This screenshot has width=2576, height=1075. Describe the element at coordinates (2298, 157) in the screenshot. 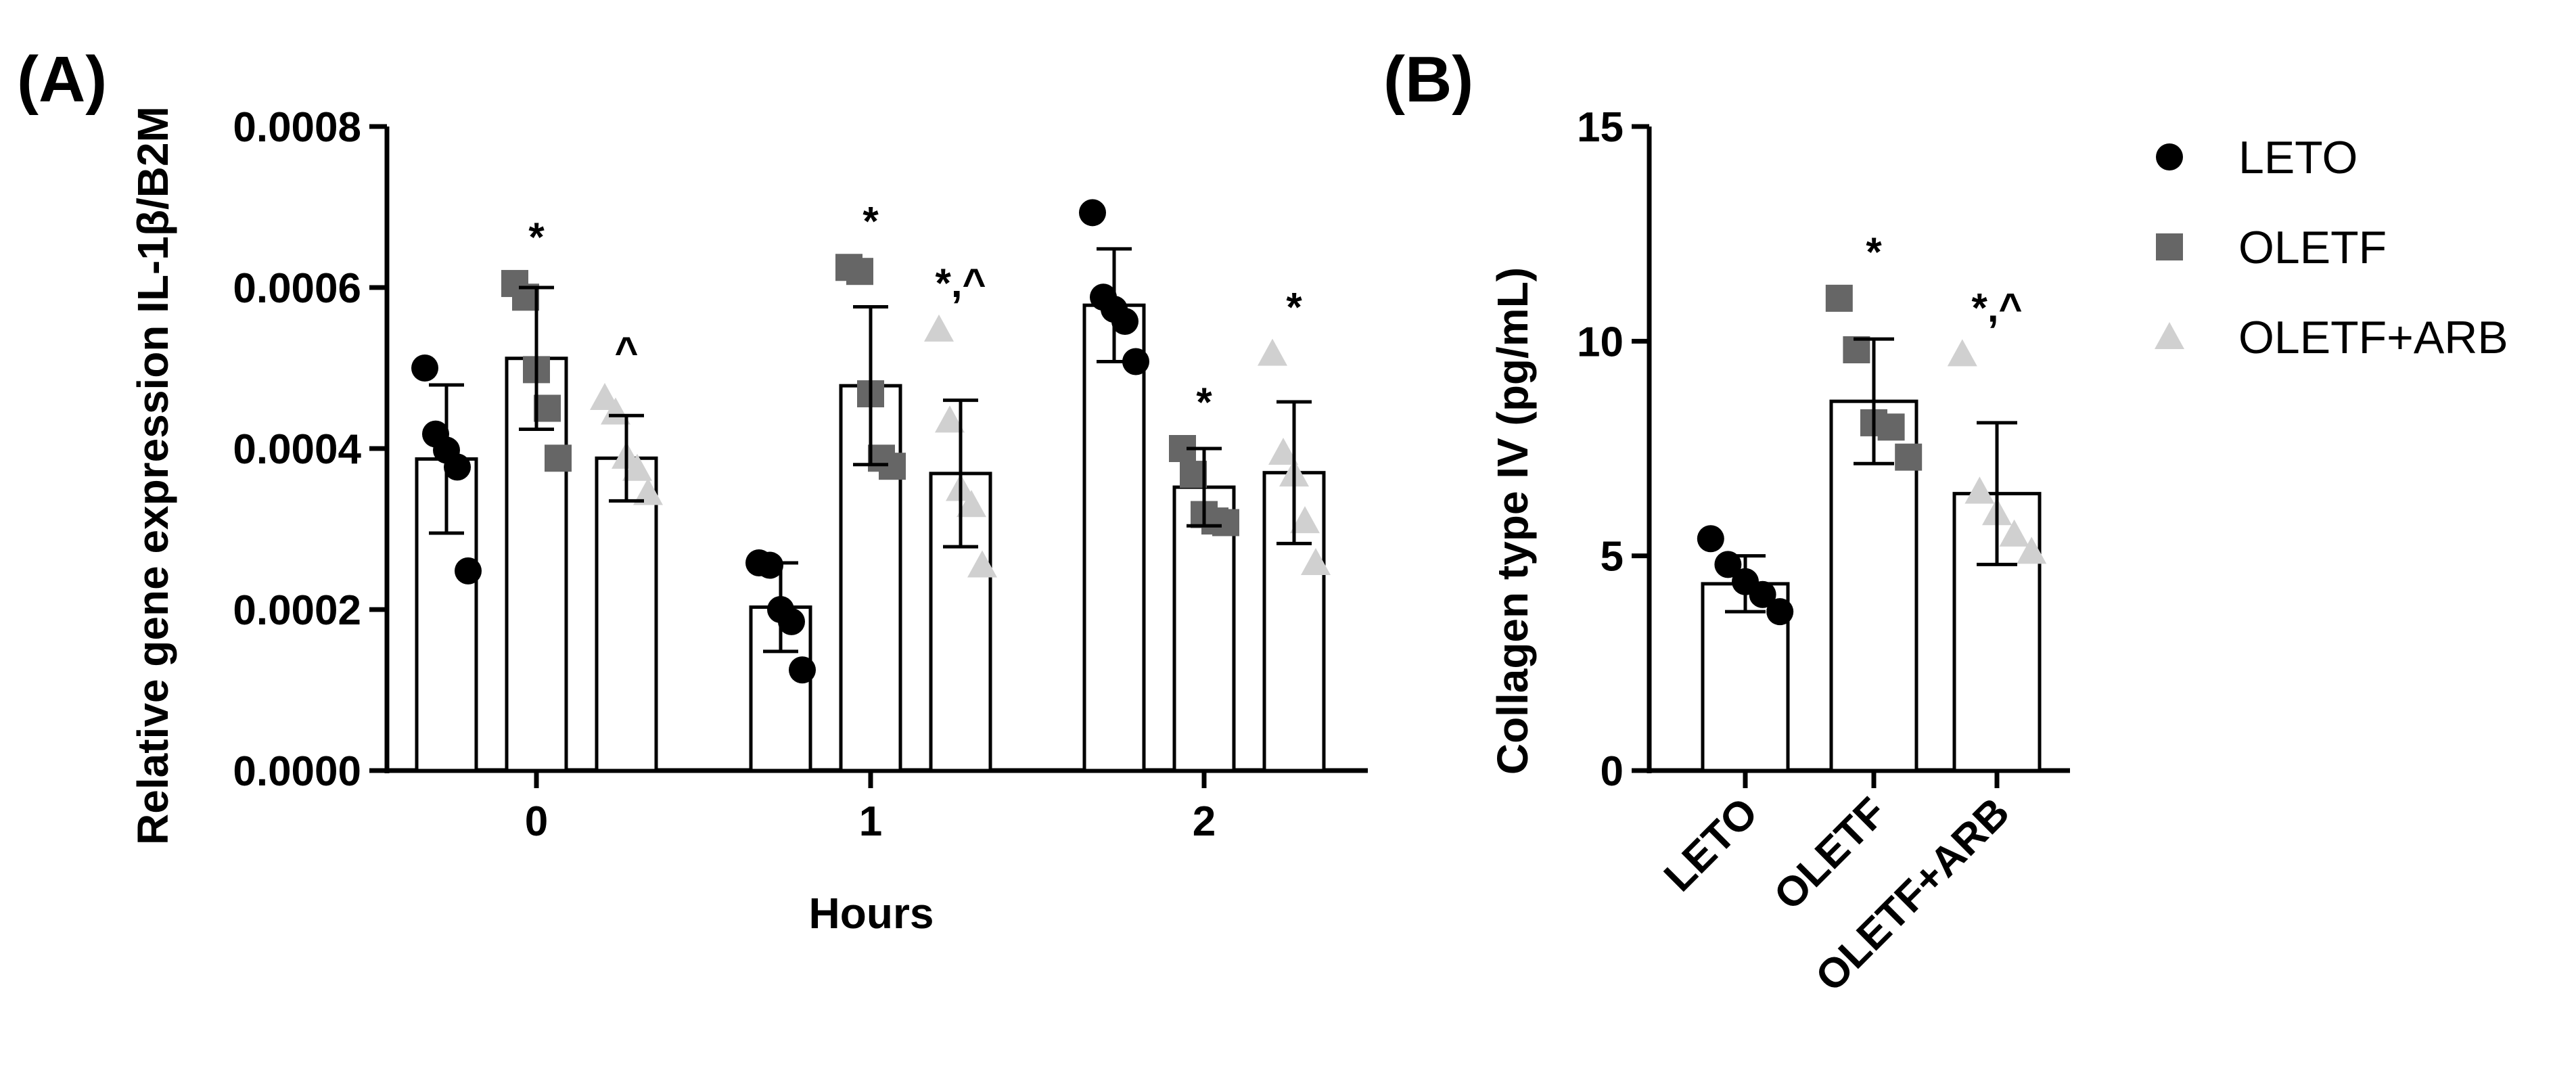

I see `legend-label: LETO` at that location.